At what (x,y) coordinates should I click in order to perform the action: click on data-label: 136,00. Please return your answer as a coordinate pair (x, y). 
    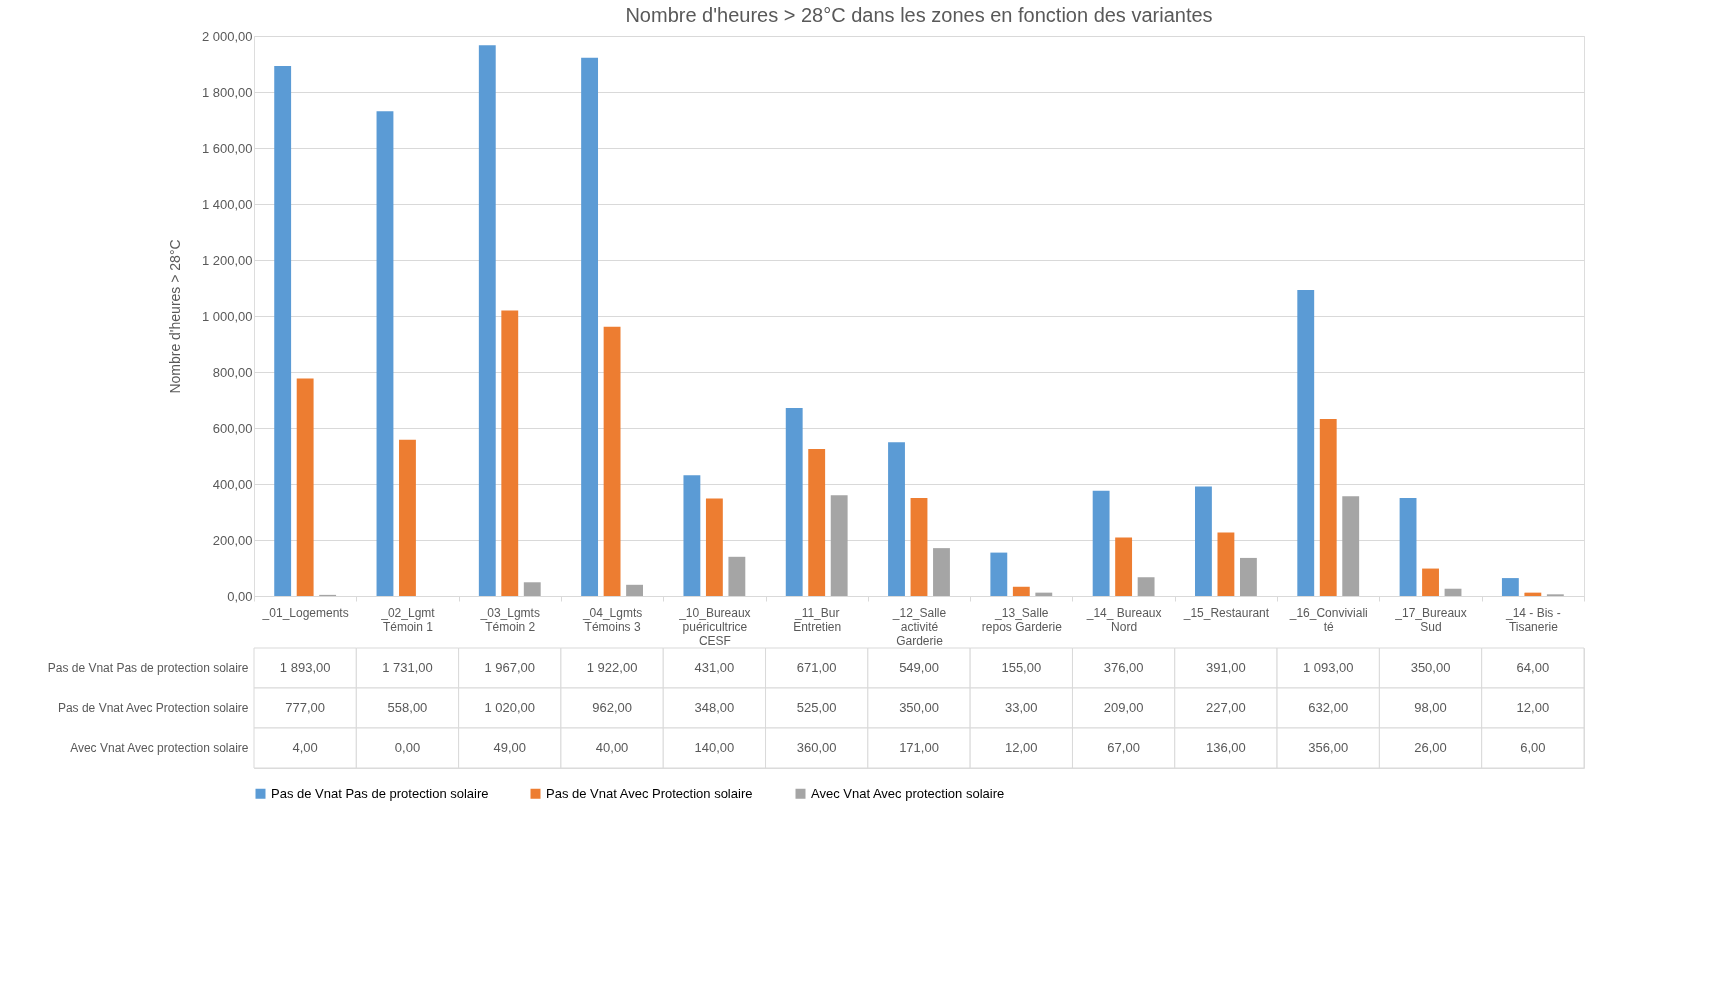
    Looking at the image, I should click on (1226, 747).